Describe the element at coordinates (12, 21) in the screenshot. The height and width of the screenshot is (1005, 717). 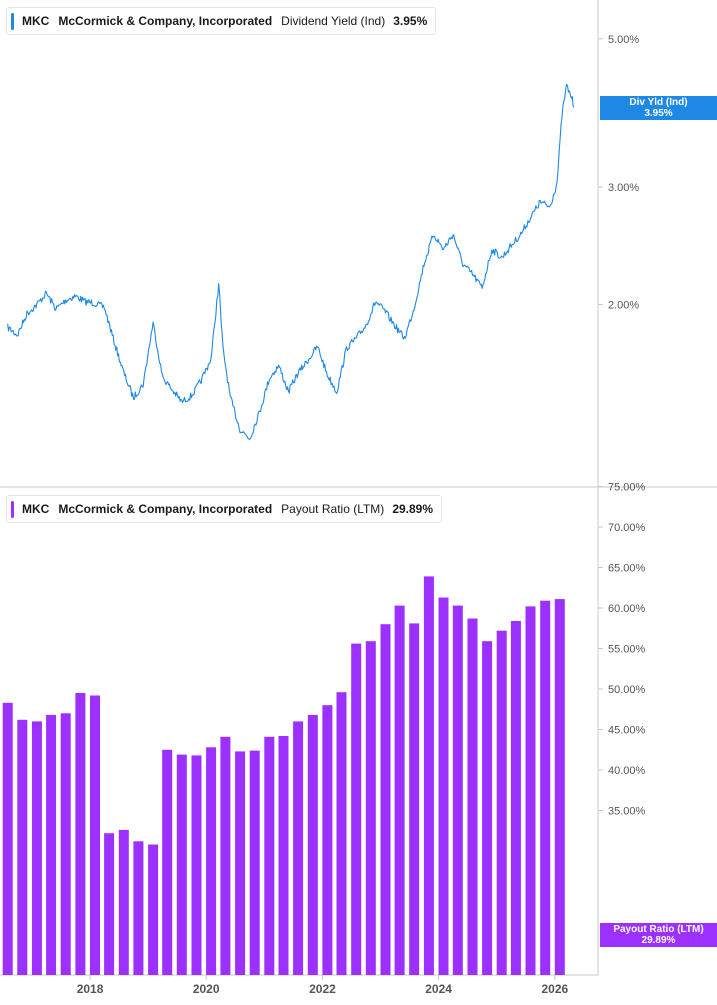
I see `top-legend-swatch` at that location.